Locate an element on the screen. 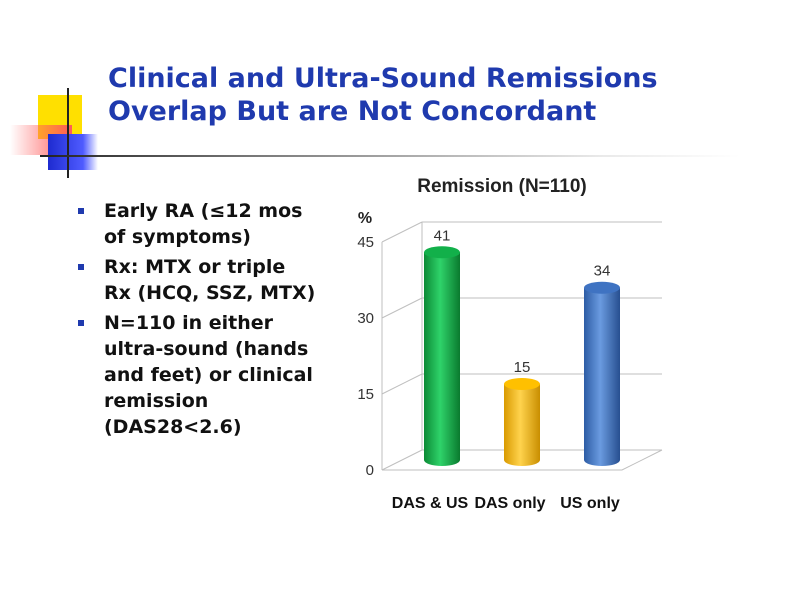  x-category-label-line: DAS only is located at coordinates (509, 503).